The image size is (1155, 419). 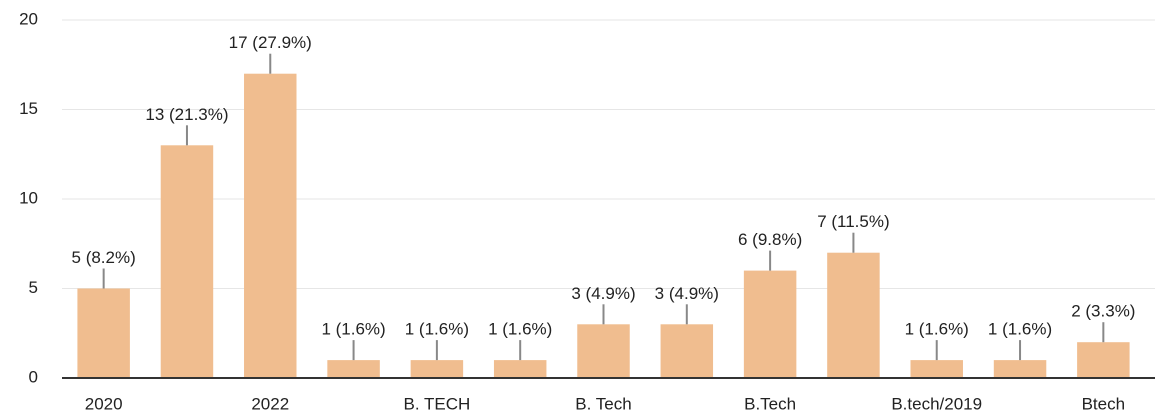 I want to click on y-tick-label: 10, so click(x=28, y=197).